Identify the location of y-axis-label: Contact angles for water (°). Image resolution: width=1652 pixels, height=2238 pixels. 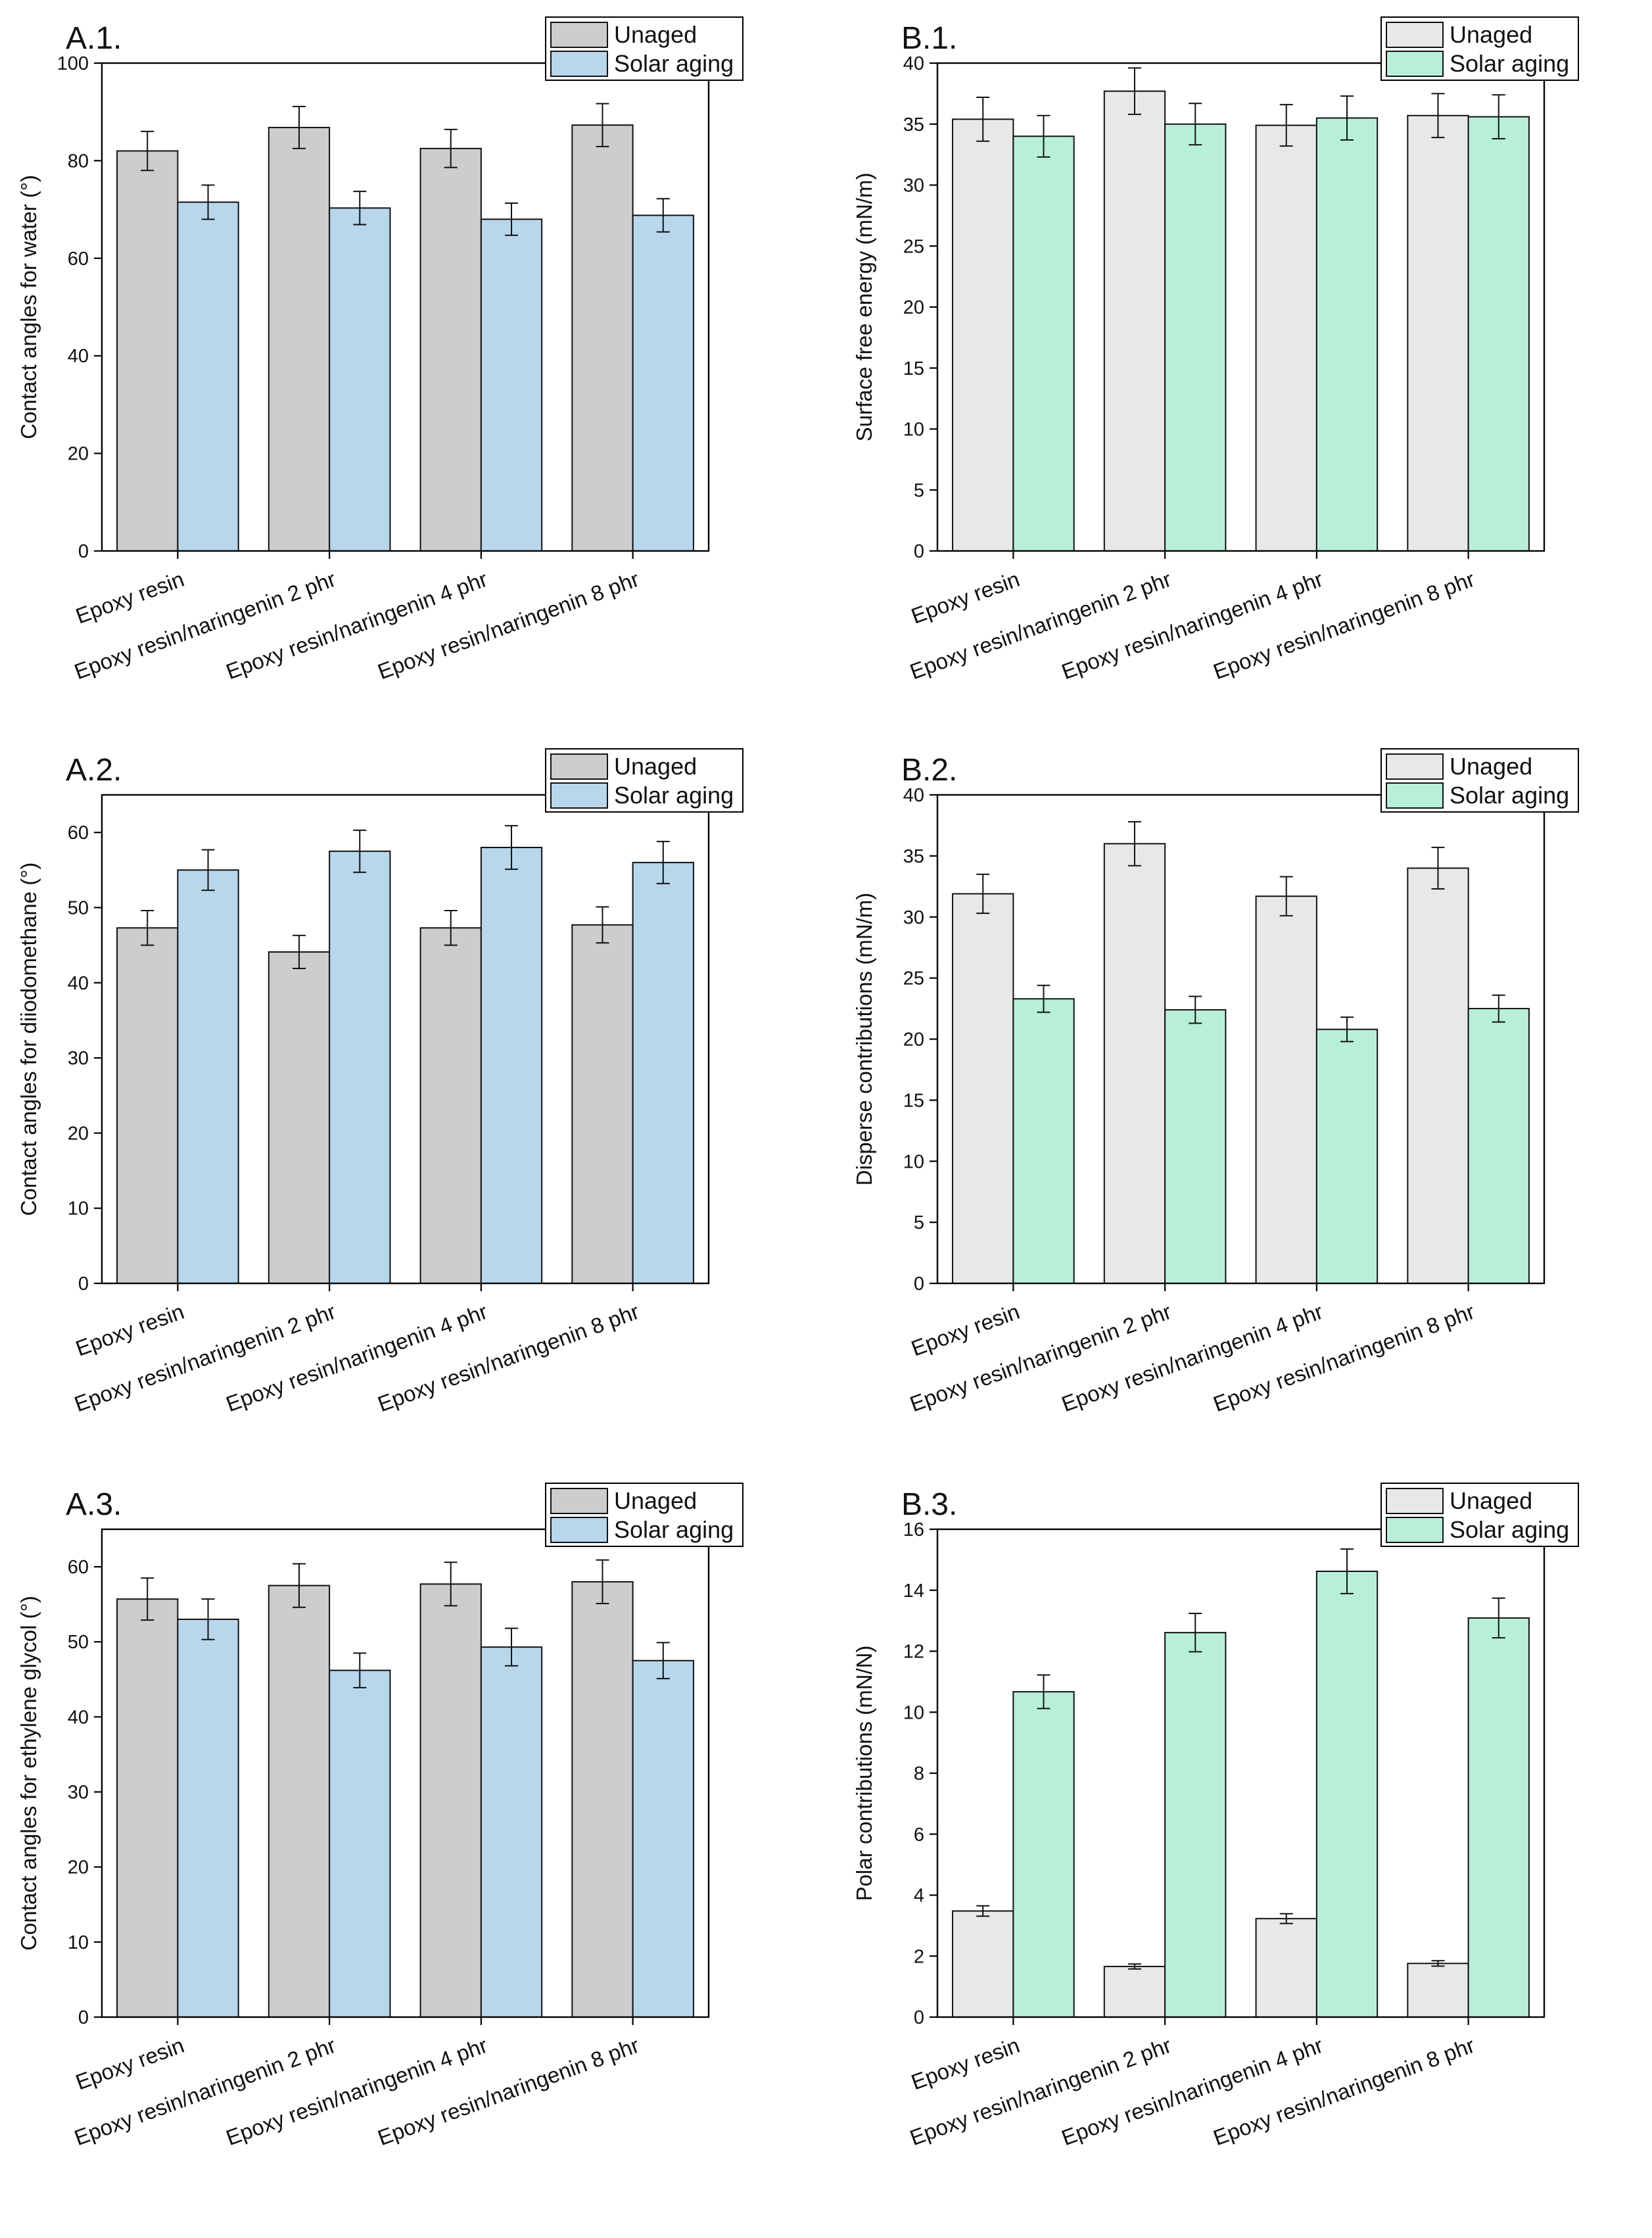
(28, 307).